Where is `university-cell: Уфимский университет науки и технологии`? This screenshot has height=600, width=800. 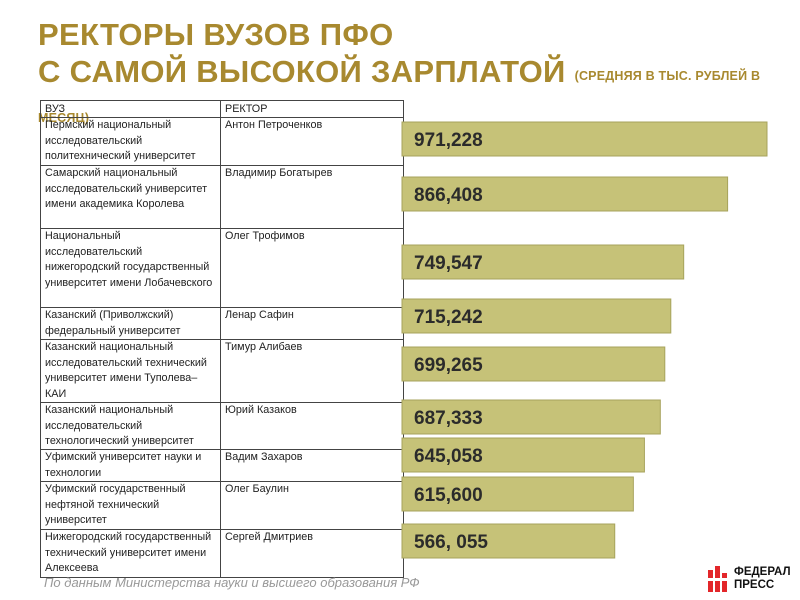
university-cell: Уфимский университет науки и технологии is located at coordinates (131, 465).